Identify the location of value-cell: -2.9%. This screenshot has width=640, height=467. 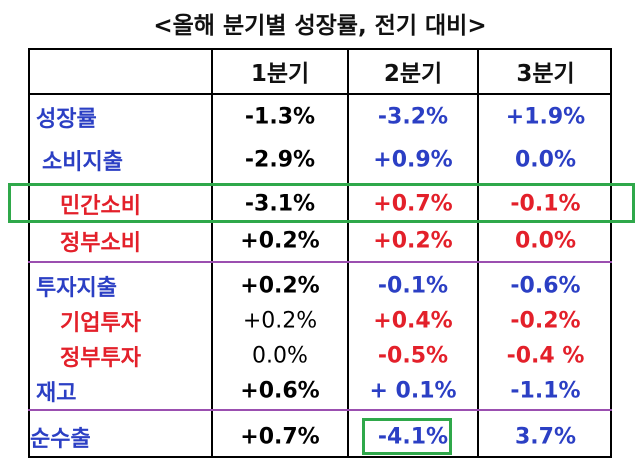
(280, 160).